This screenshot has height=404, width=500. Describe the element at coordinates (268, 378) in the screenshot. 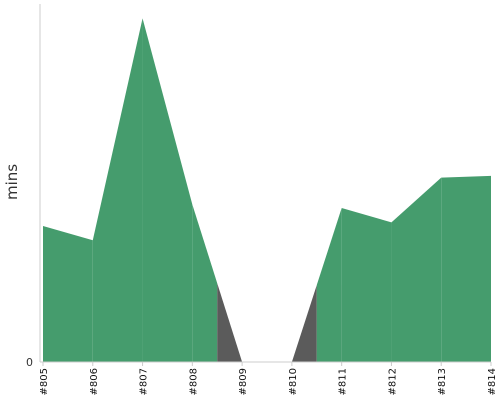

I see `x-ticks: #805 #806 #807 #808 #809 #810 #811 #812 #813 #814` at that location.